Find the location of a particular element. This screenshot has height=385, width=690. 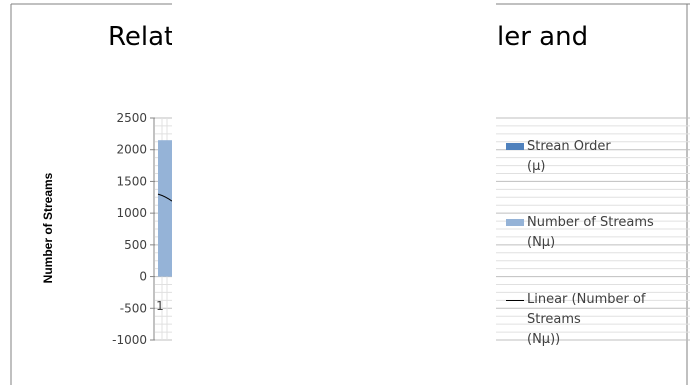

y-axis-label: Number of Streams is located at coordinates (48, 227).